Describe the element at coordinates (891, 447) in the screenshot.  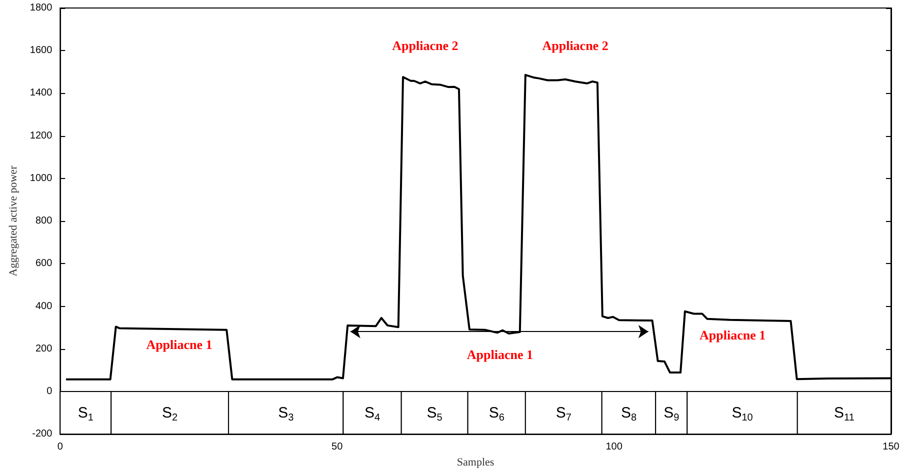
I see `x-tick-label: 150` at that location.